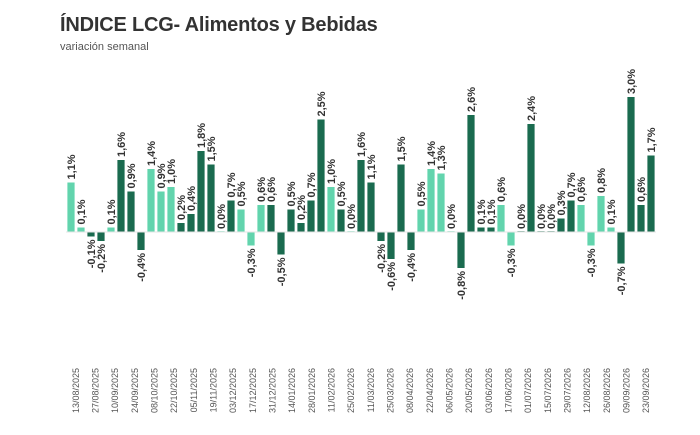 The width and height of the screenshot is (700, 435). I want to click on bar-09/09/2026, so click(631, 164).